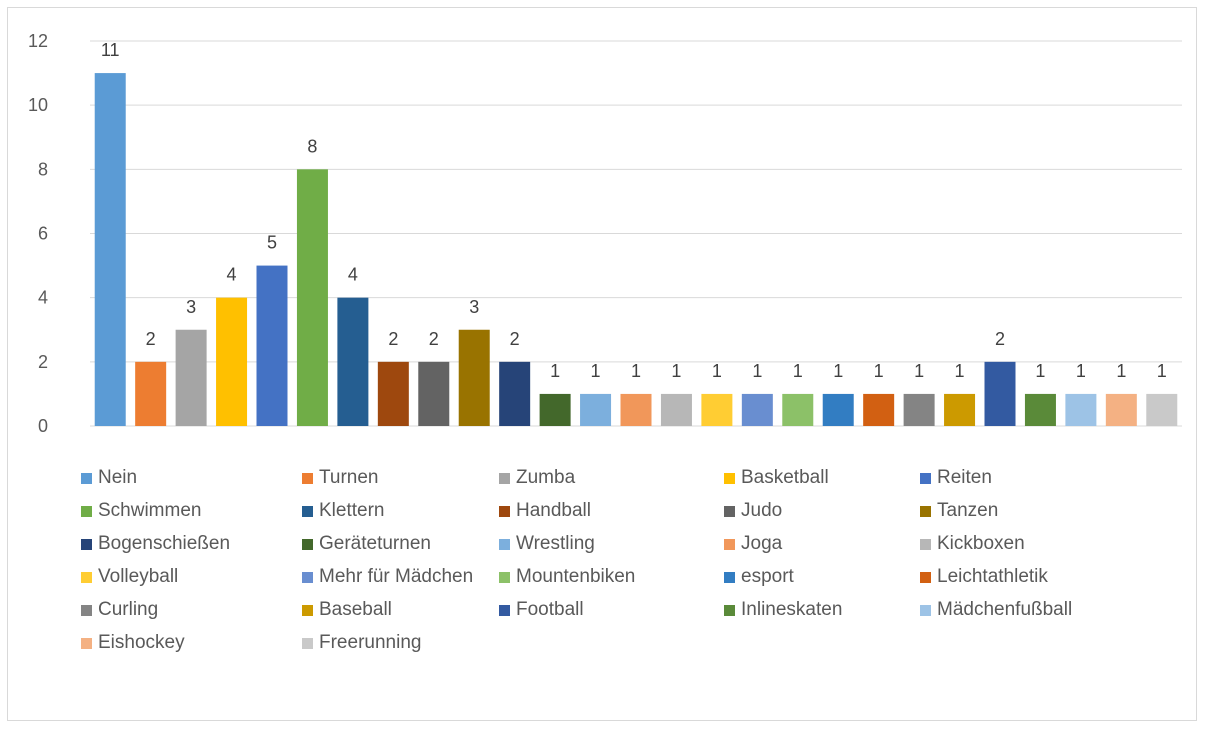 This screenshot has width=1205, height=729. What do you see at coordinates (272, 243) in the screenshot?
I see `data-label: 5` at bounding box center [272, 243].